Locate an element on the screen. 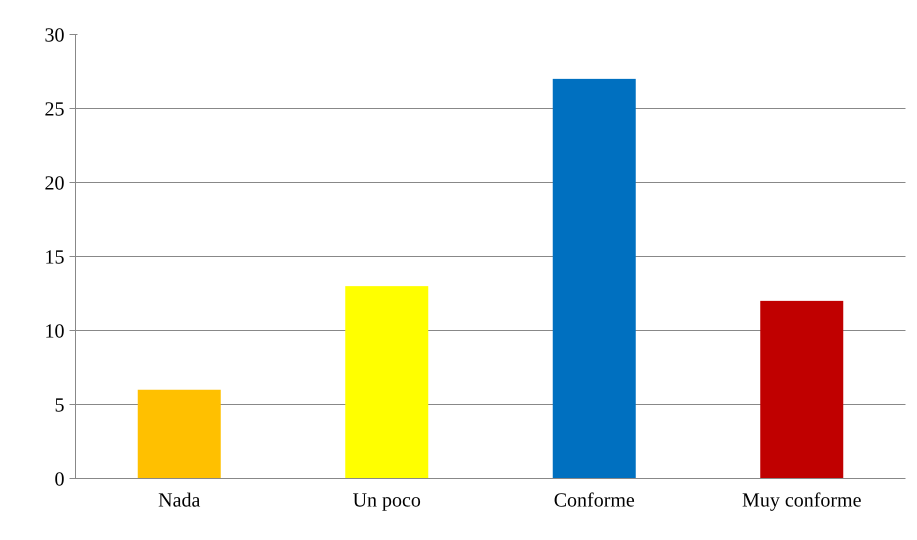 This screenshot has height=540, width=917. x-tick-label: Nada is located at coordinates (179, 501).